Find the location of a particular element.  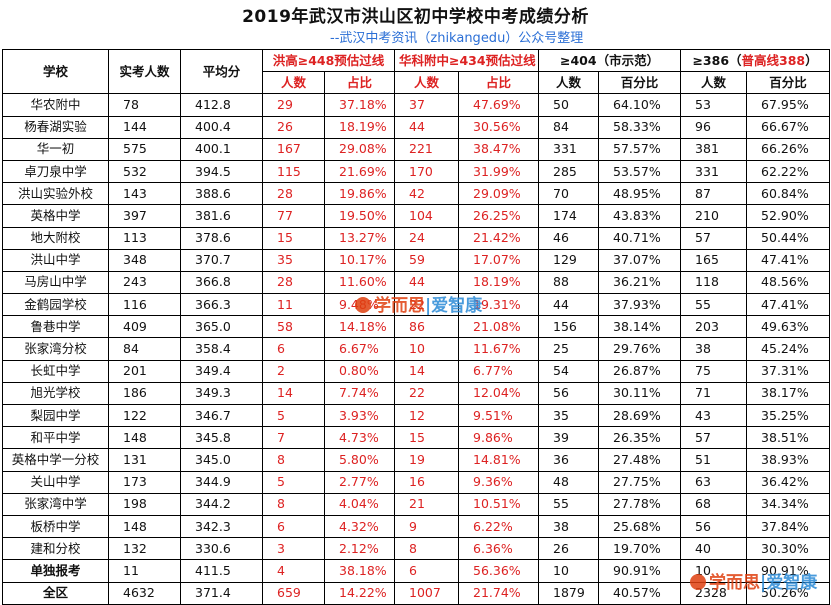

honggao-count-cell: 15 is located at coordinates (293, 238).